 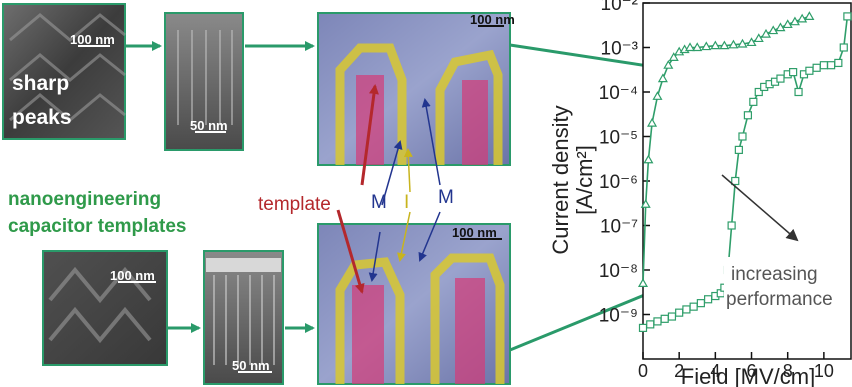 I want to click on y-tick-label: 10⁻⁶, so click(x=618, y=182).